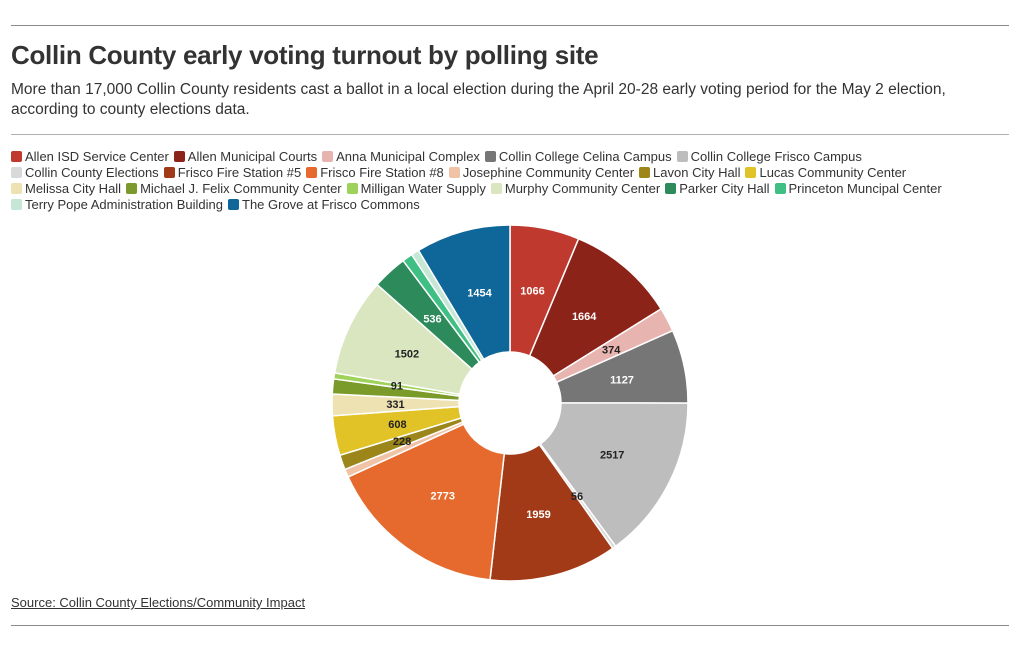  What do you see at coordinates (395, 405) in the screenshot?
I see `slice-value-label: 331` at bounding box center [395, 405].